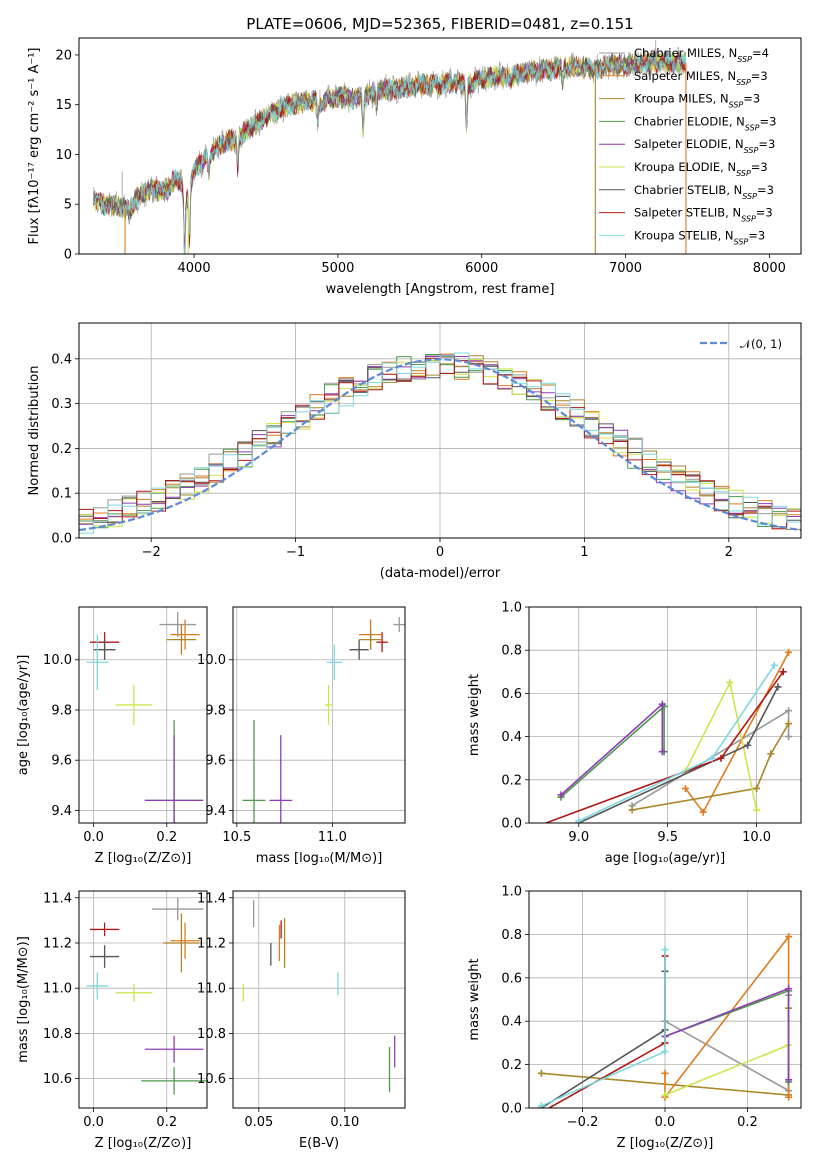  What do you see at coordinates (687, 213) in the screenshot?
I see `legend-name: Salpeter STELIB, N` at bounding box center [687, 213].